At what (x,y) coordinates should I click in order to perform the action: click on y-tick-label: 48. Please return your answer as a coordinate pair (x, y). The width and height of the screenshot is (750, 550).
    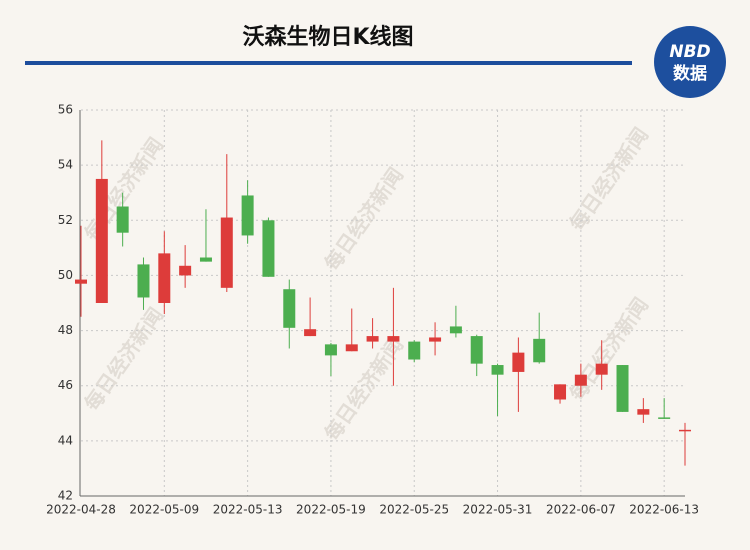
    Looking at the image, I should click on (65, 330).